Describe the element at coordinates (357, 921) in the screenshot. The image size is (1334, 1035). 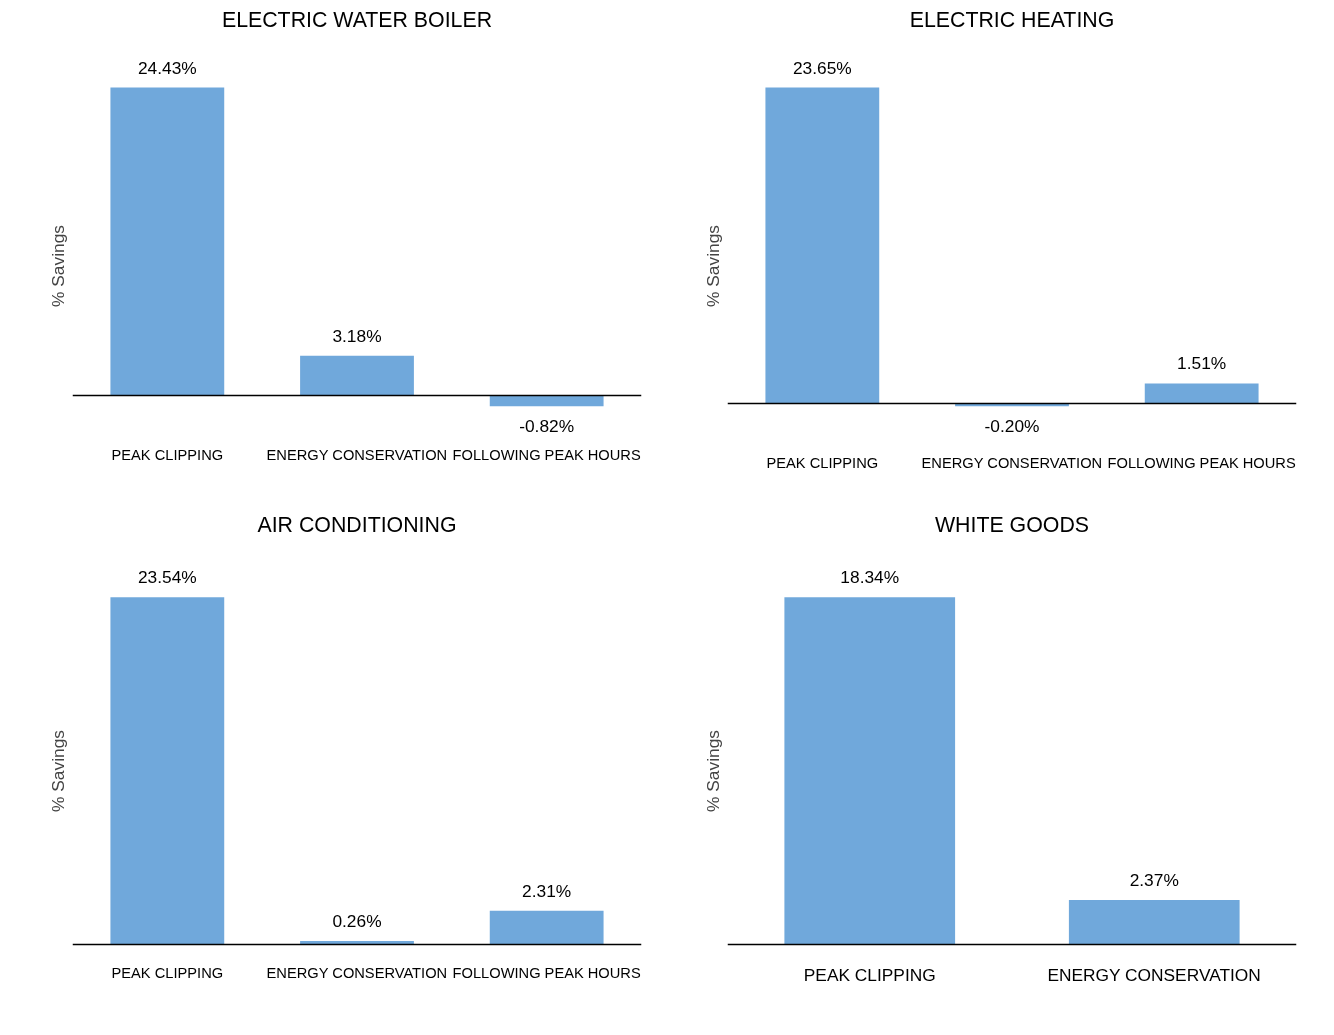
I see `data-label: 0.26%` at that location.